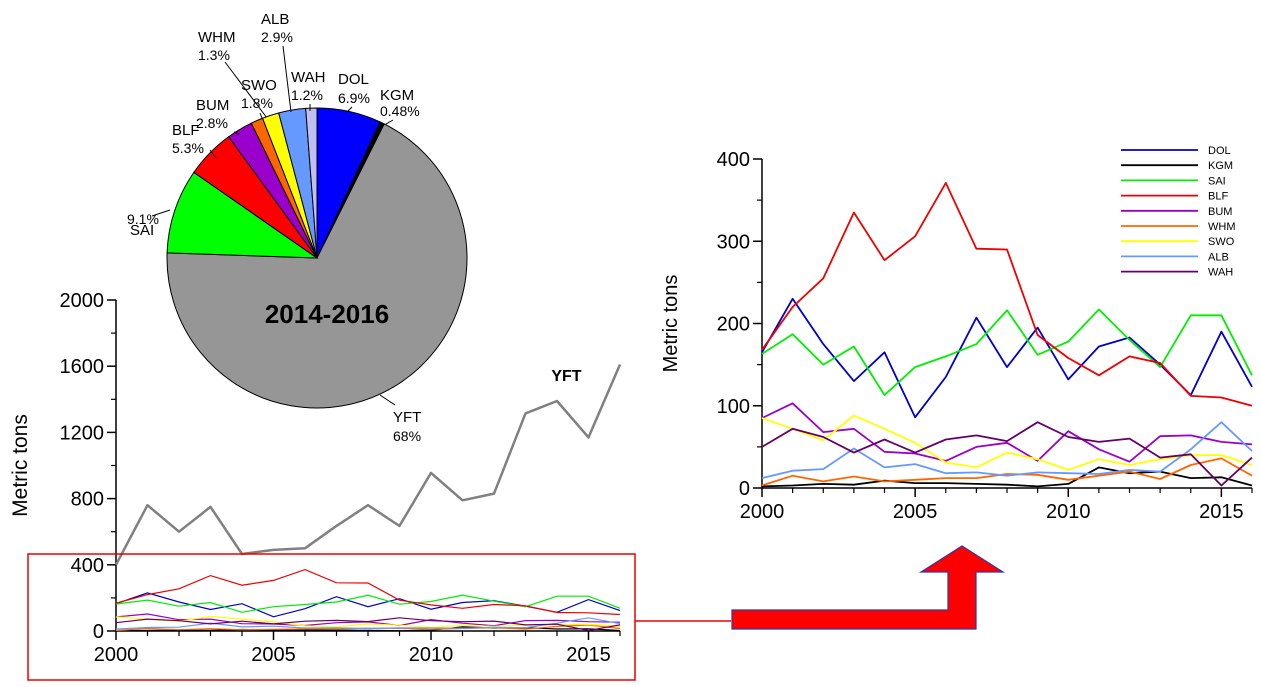 This screenshot has width=1261, height=687. I want to click on series-line-small-sai, so click(368, 603).